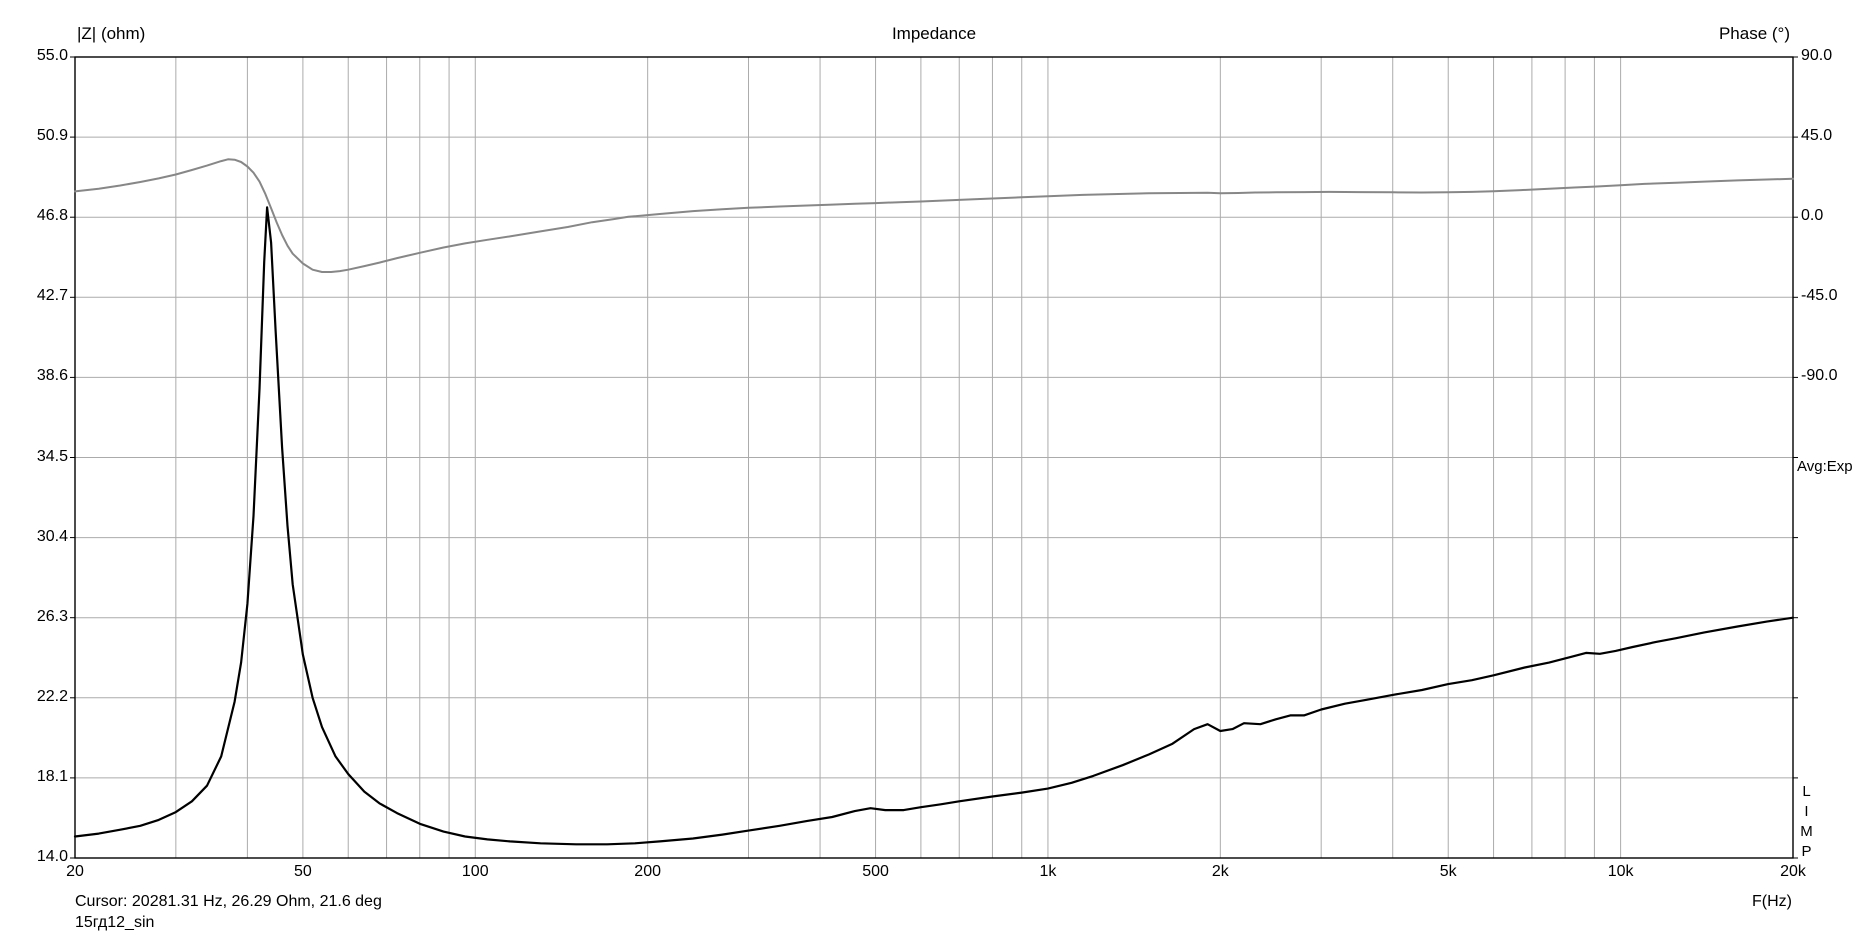 The width and height of the screenshot is (1868, 940). I want to click on averaging-mode-label: Avg:Exp, so click(1825, 466).